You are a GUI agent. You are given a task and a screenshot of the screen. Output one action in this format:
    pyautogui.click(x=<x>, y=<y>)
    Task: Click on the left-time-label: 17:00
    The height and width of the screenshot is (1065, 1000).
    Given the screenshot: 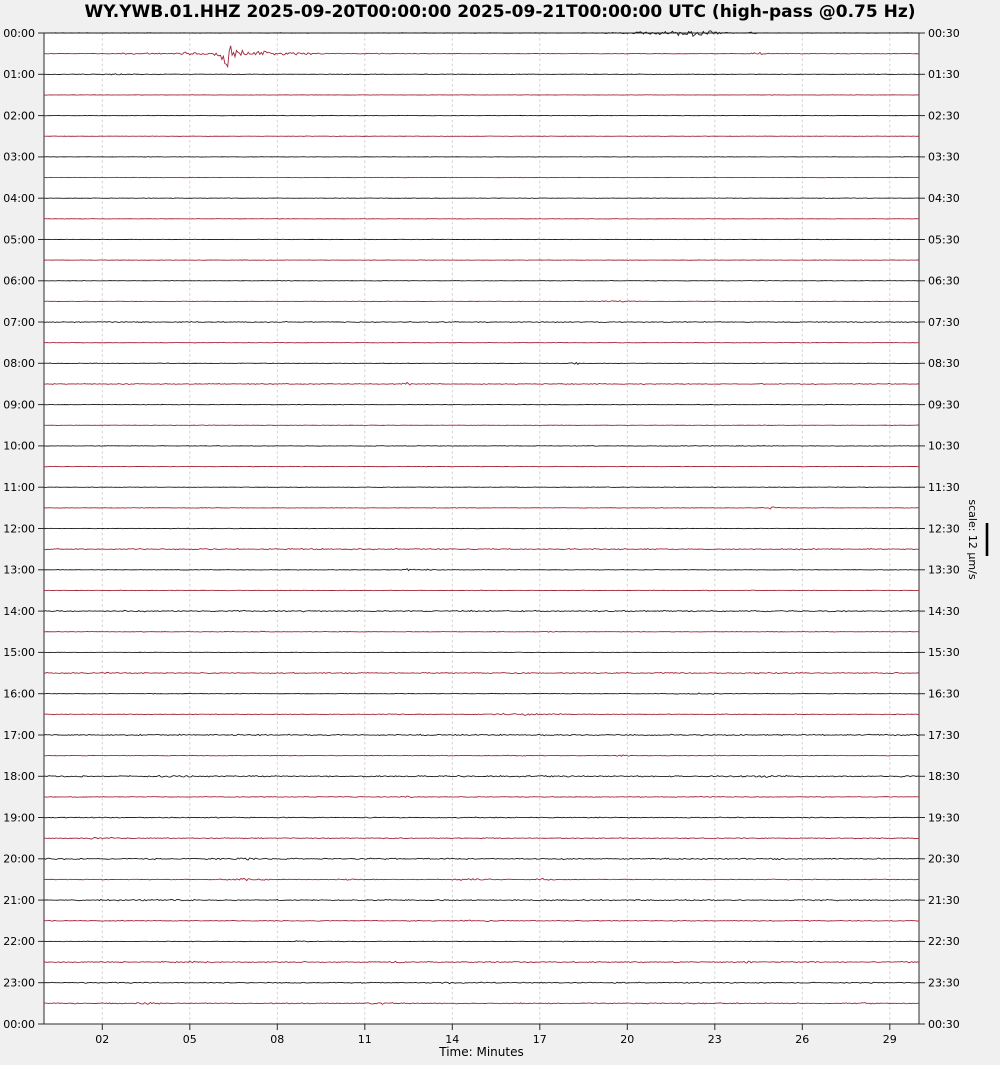 What is the action you would take?
    pyautogui.click(x=19, y=735)
    